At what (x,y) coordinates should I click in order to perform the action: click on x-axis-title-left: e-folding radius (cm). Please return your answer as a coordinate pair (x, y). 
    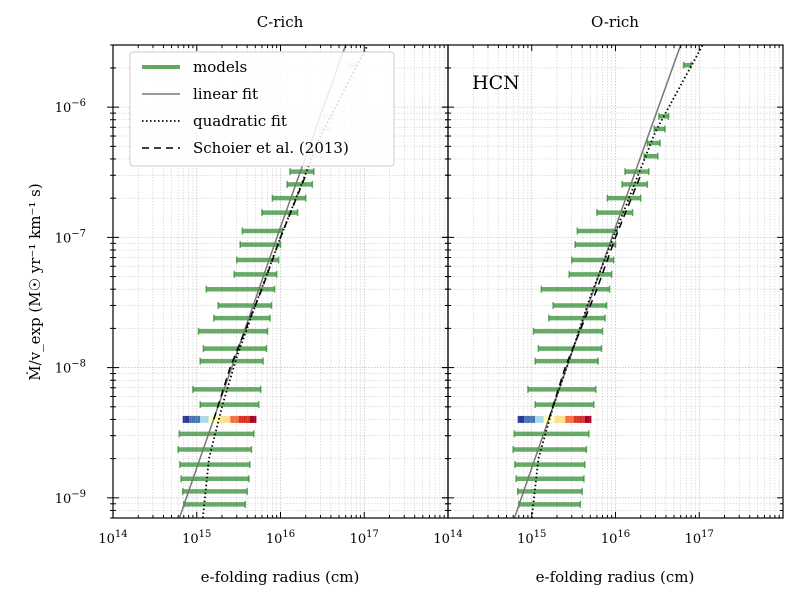
    Looking at the image, I should click on (280, 577).